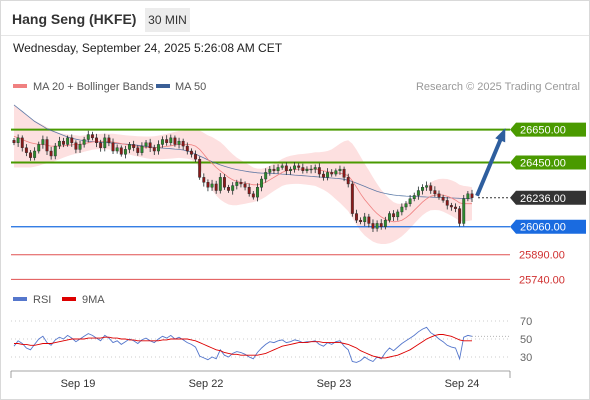 The height and width of the screenshot is (400, 590). I want to click on legend-label-ma50: MA 50, so click(190, 87).